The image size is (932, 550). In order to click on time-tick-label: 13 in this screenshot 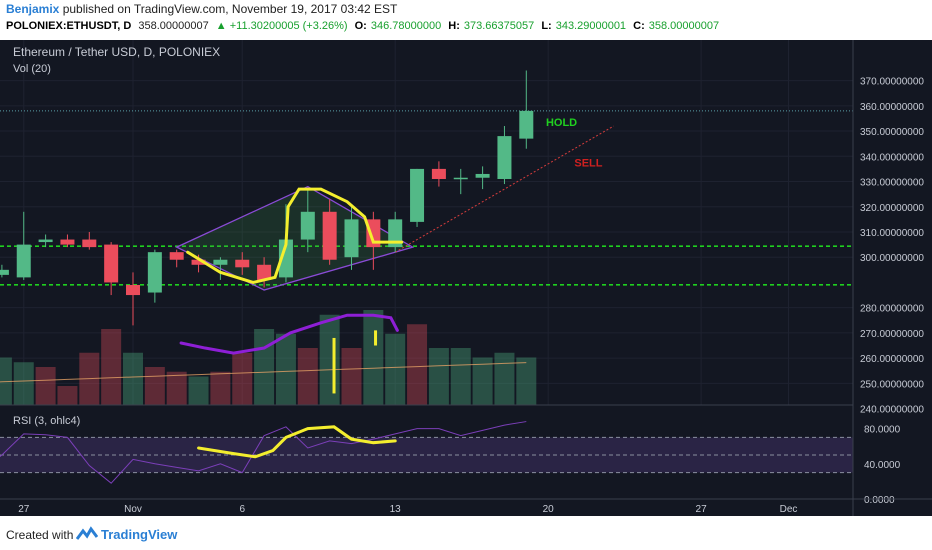, I will do `click(396, 509)`.